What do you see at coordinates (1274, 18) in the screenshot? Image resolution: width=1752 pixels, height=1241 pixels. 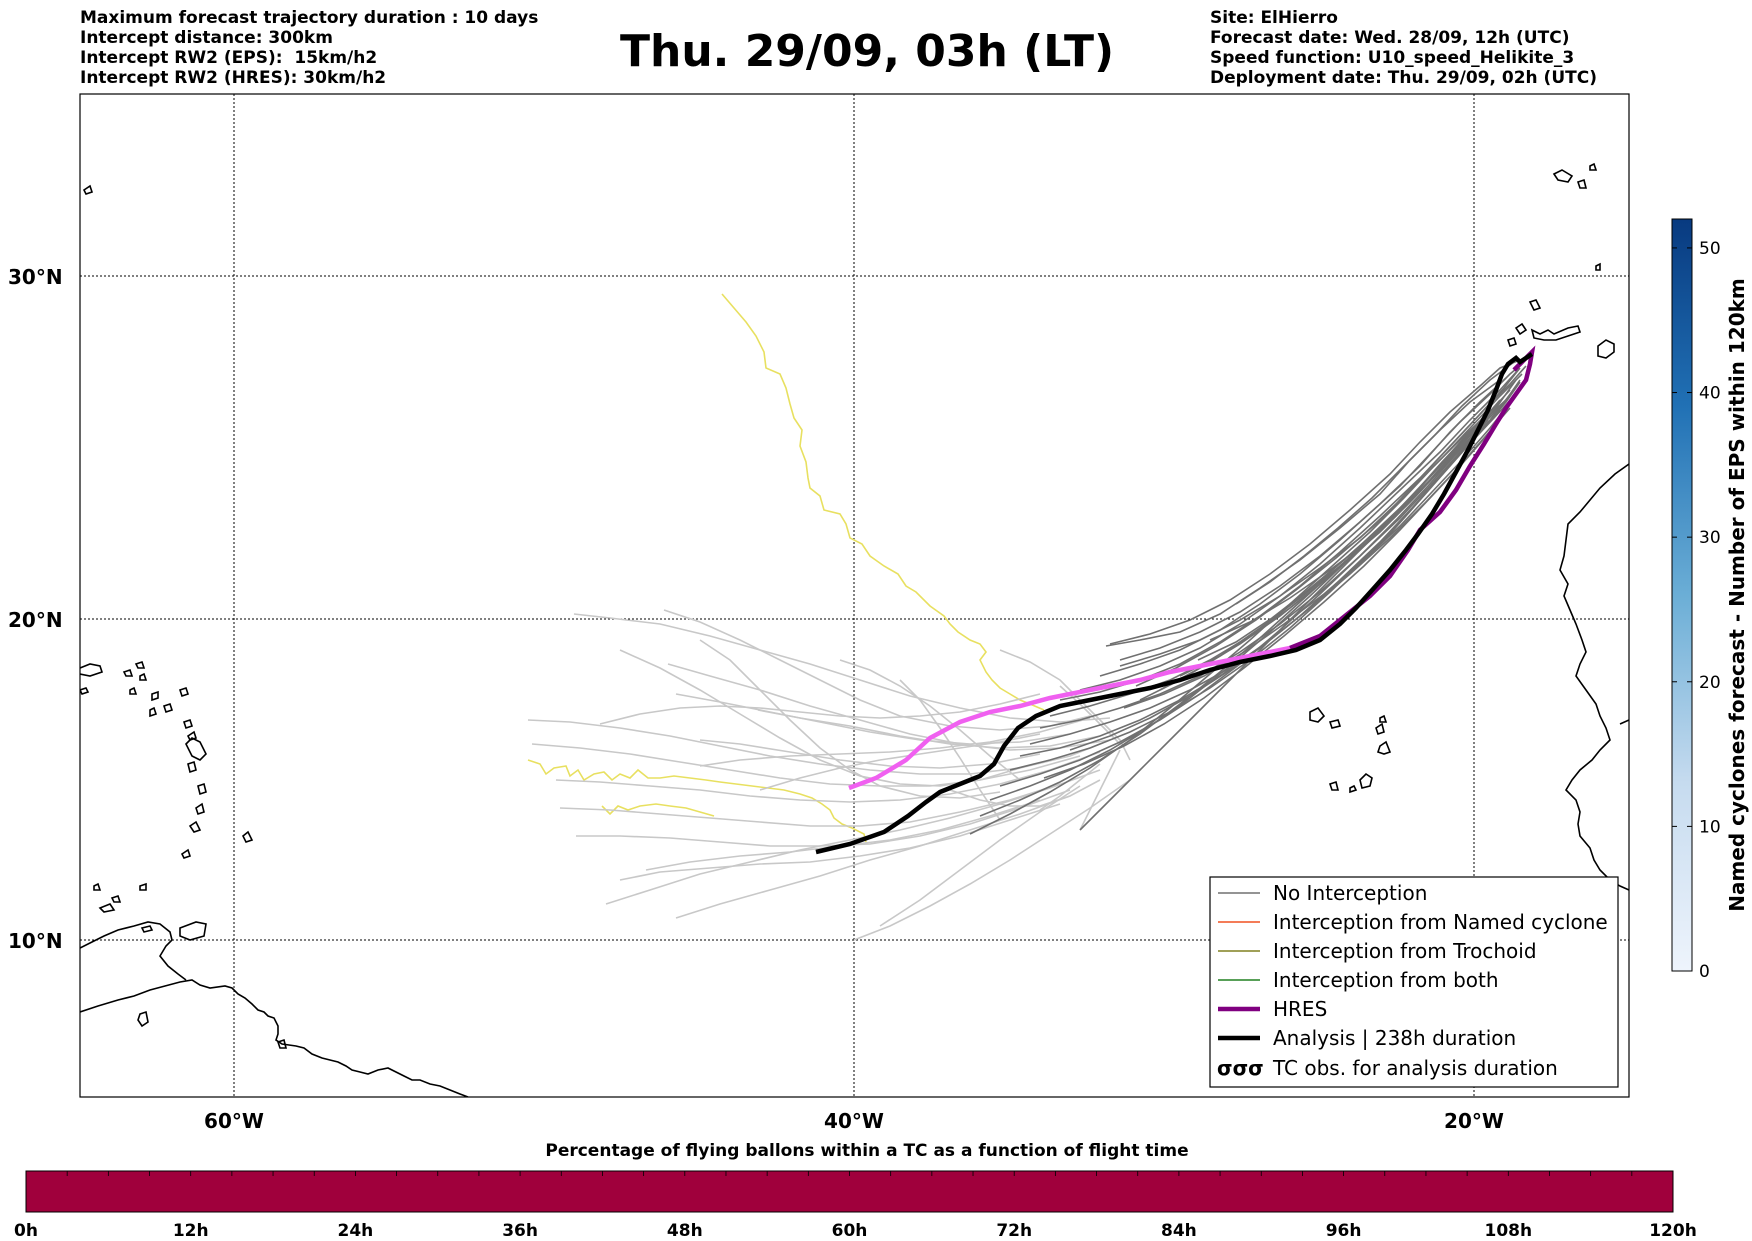 I see `site-text: Site: ElHierro` at bounding box center [1274, 18].